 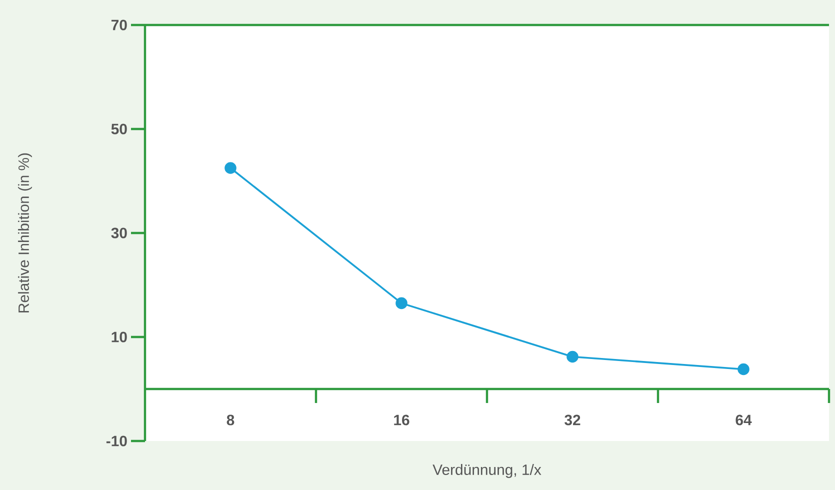 What do you see at coordinates (119, 25) in the screenshot?
I see `y-tick-label: 70` at bounding box center [119, 25].